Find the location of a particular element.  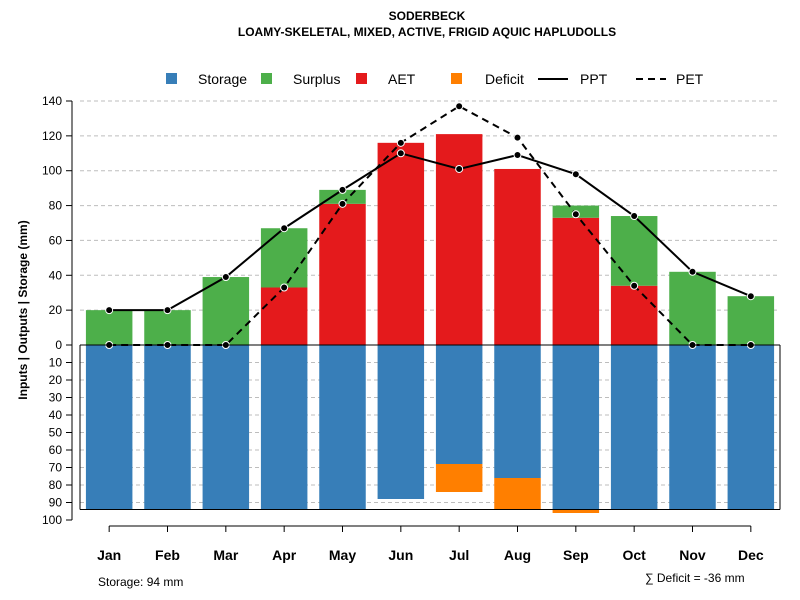

legend-aet-swatch is located at coordinates (361, 78).